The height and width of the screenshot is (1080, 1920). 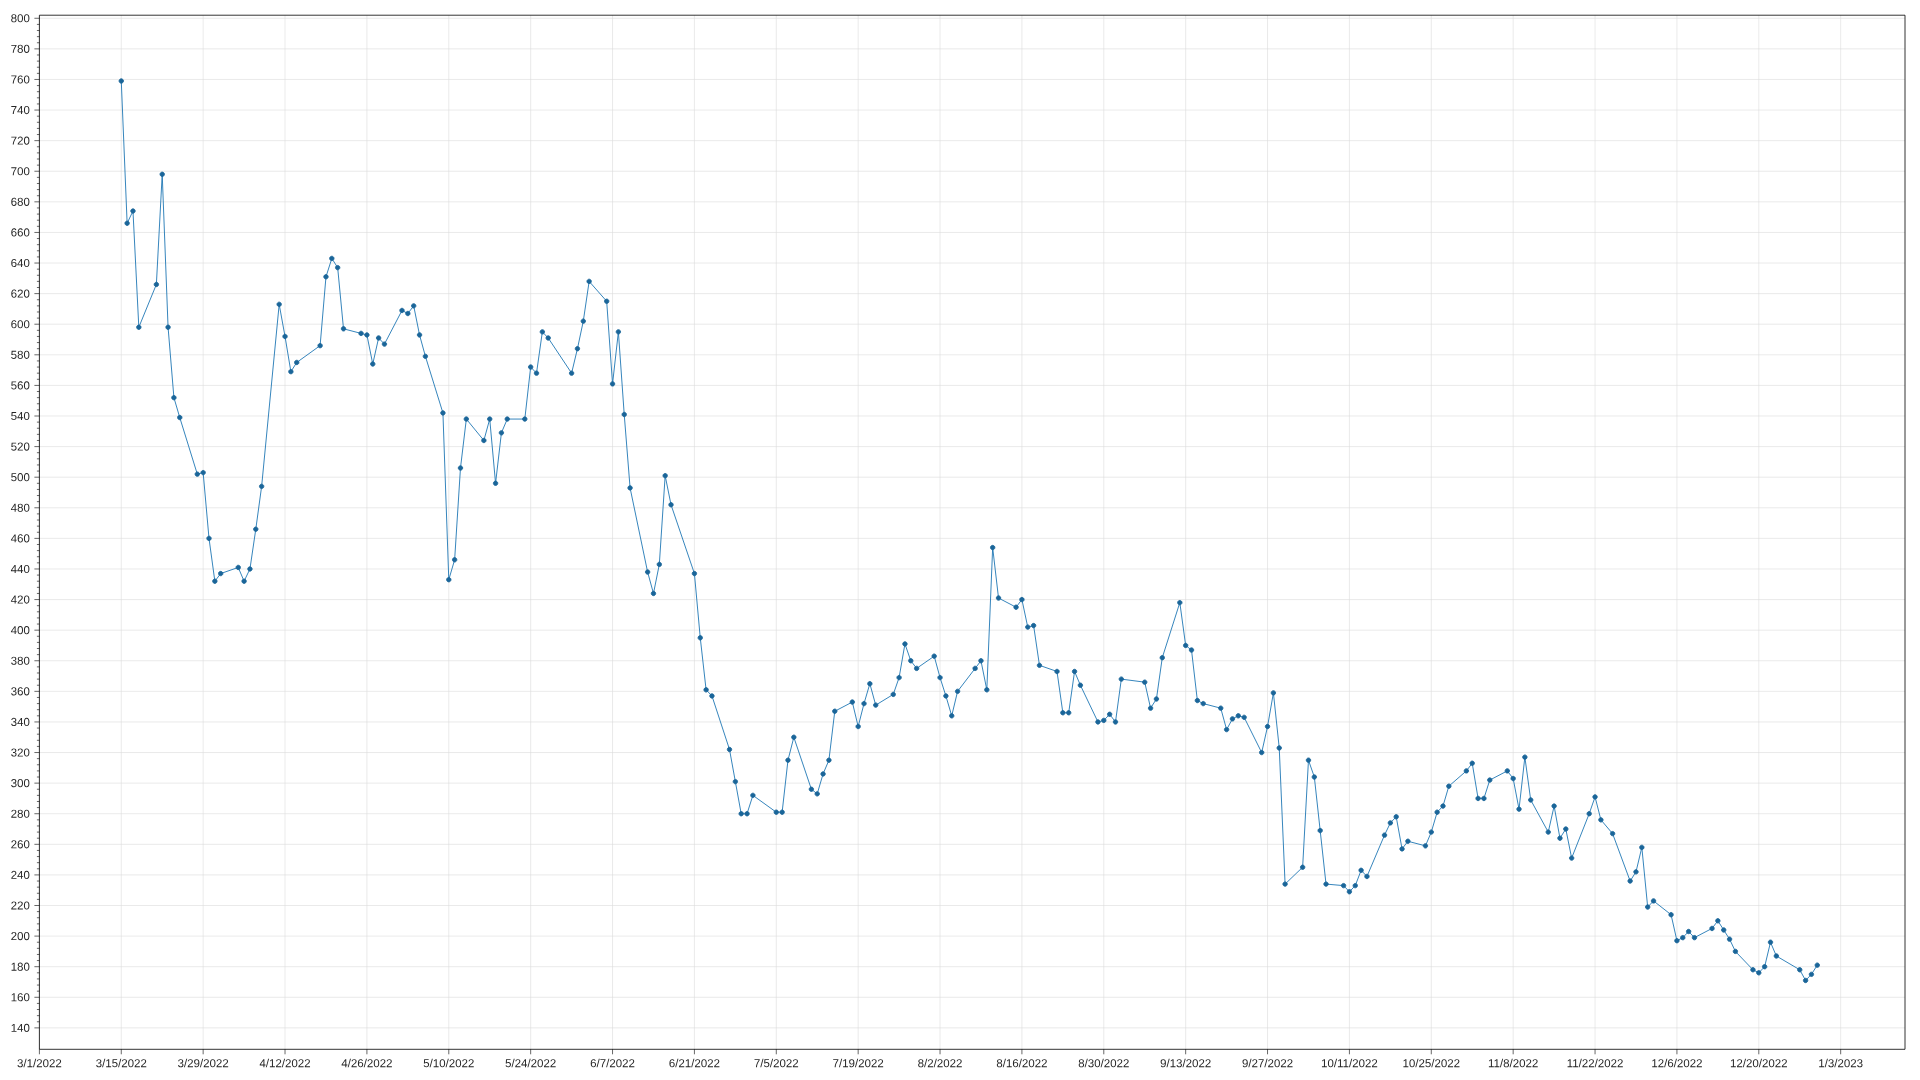 What do you see at coordinates (20, 538) in the screenshot?
I see `y-tick-label: 460` at bounding box center [20, 538].